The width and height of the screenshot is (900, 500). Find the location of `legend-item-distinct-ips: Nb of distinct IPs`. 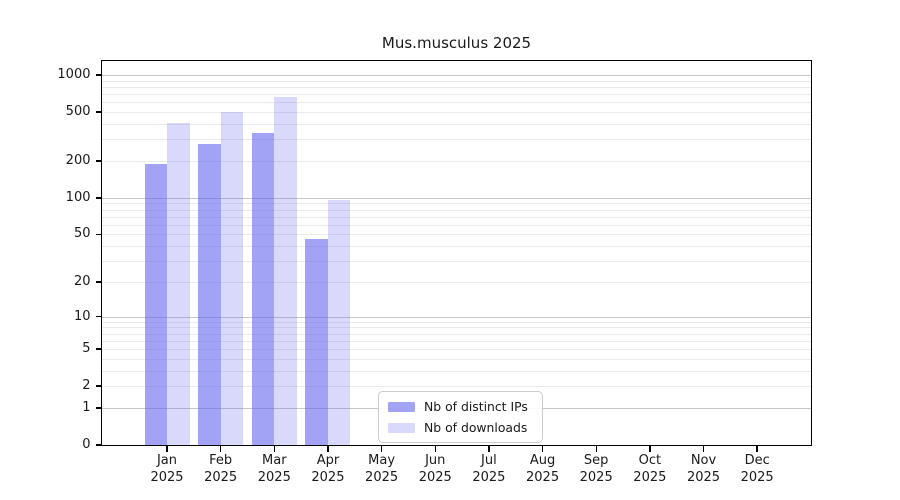

legend-item-distinct-ips: Nb of distinct IPs is located at coordinates (461, 406).